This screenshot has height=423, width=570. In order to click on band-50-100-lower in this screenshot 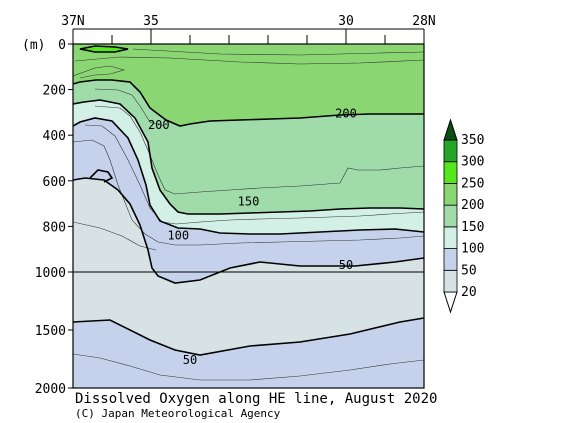, I will do `click(248, 353)`.